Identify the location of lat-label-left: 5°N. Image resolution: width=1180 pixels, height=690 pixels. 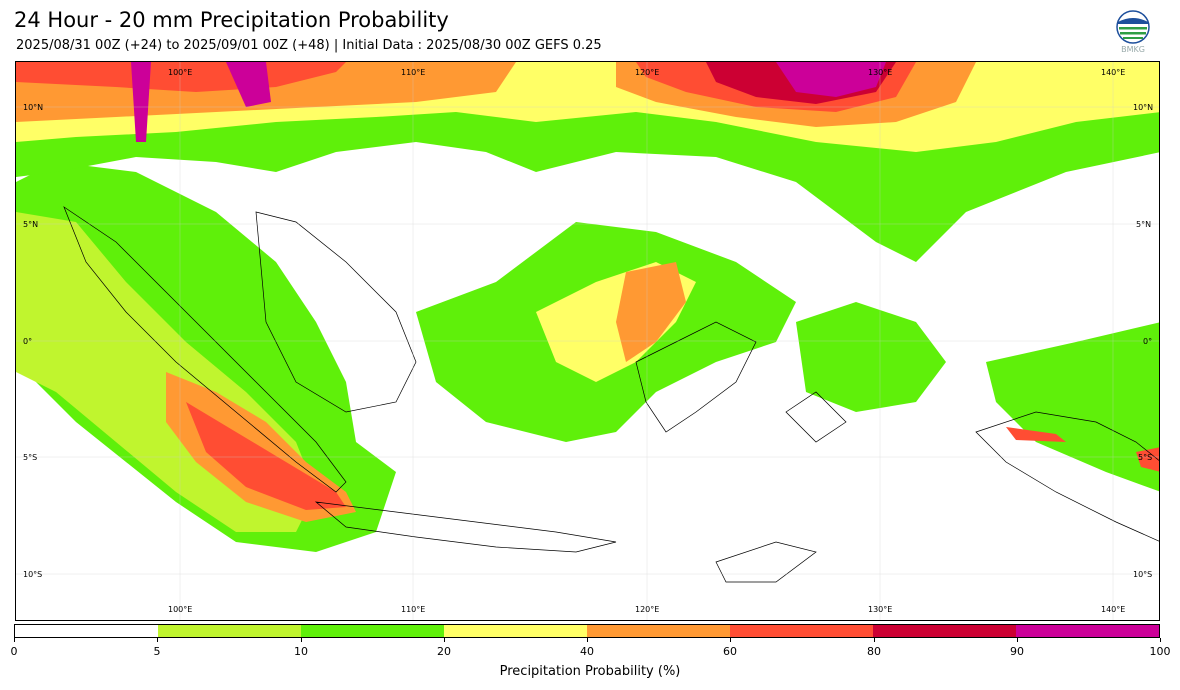
(31, 224).